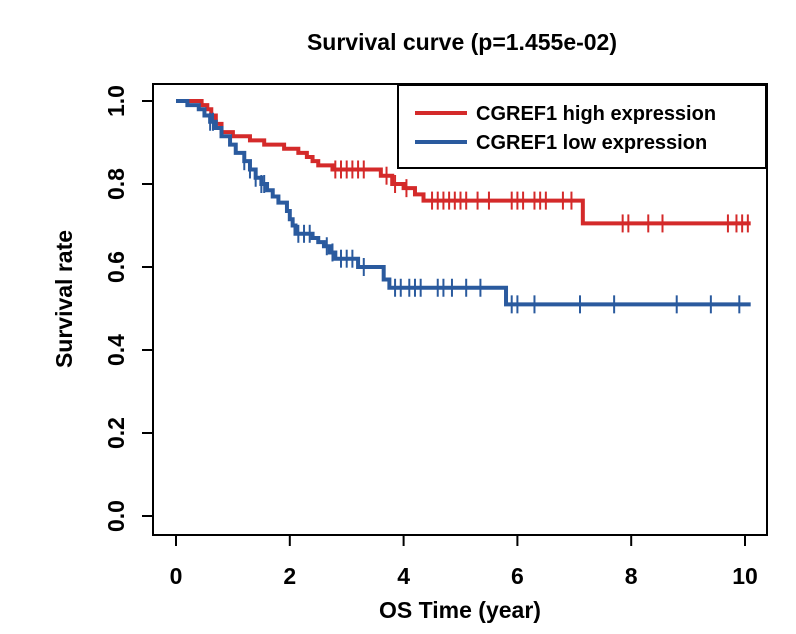 The image size is (796, 634). What do you see at coordinates (460, 610) in the screenshot?
I see `x-axis-label: OS Time (year)` at bounding box center [460, 610].